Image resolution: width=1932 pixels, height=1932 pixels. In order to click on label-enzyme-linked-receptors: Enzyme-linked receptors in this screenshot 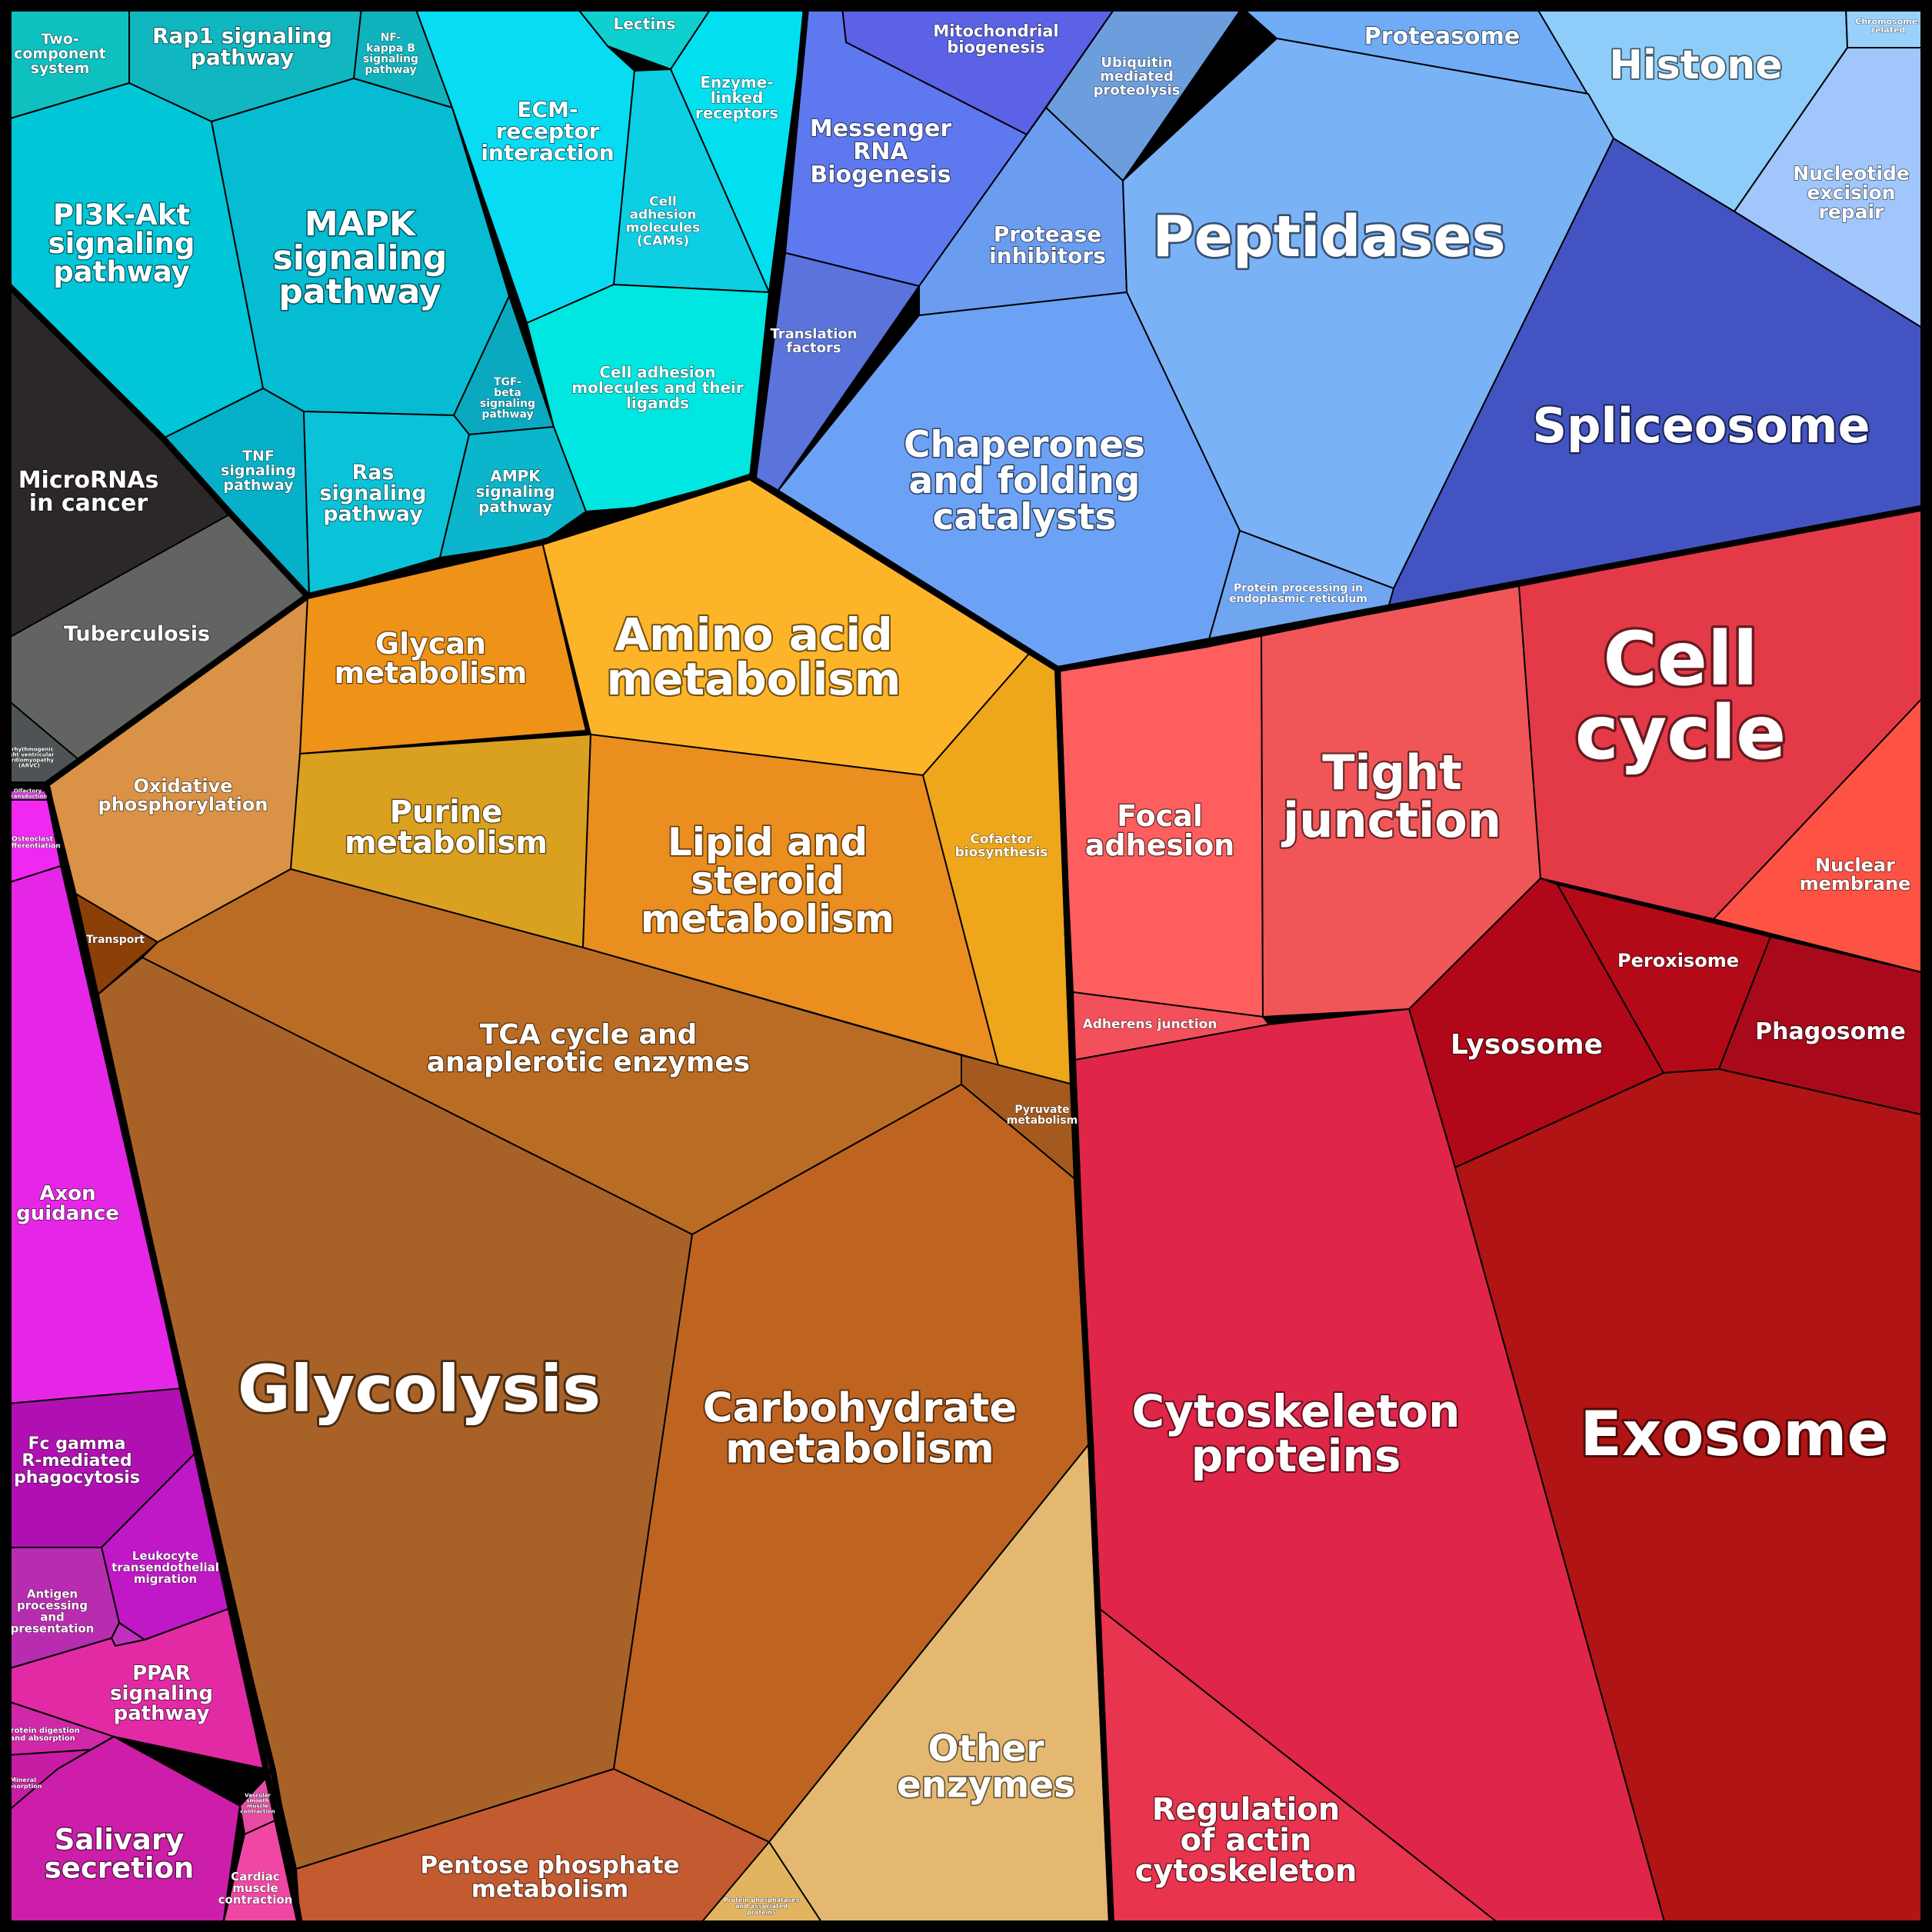, I will do `click(736, 97)`.